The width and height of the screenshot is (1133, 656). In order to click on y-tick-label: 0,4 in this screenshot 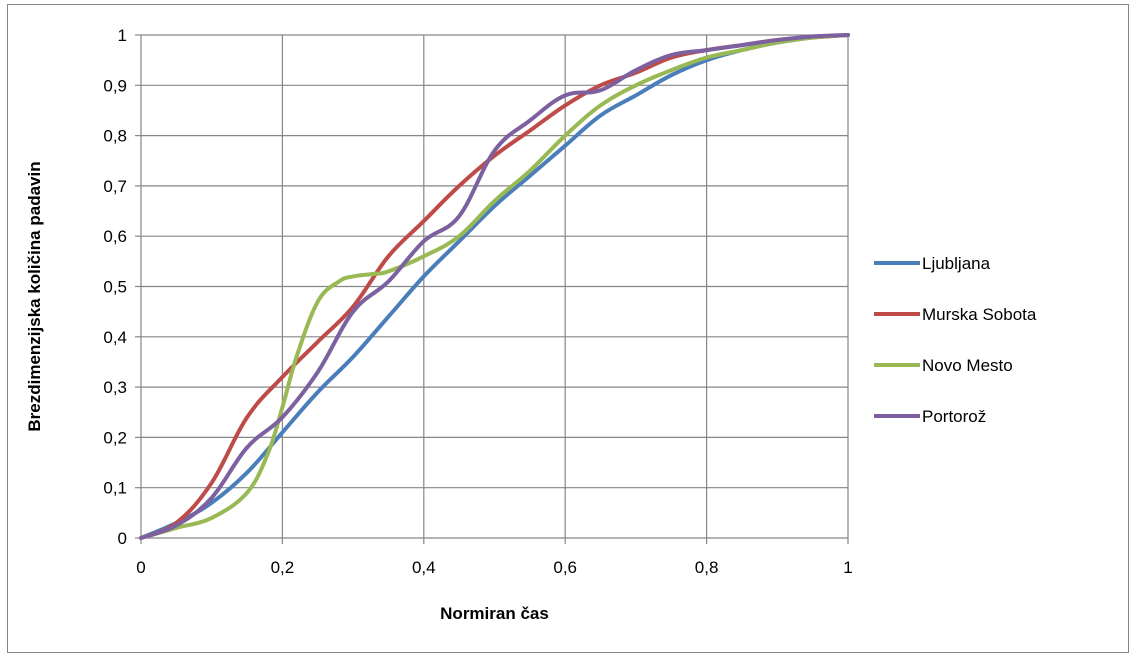, I will do `click(115, 337)`.